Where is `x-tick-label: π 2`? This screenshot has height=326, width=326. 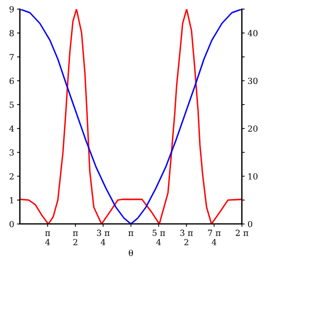
x-tick-label: π 2 is located at coordinates (75, 239).